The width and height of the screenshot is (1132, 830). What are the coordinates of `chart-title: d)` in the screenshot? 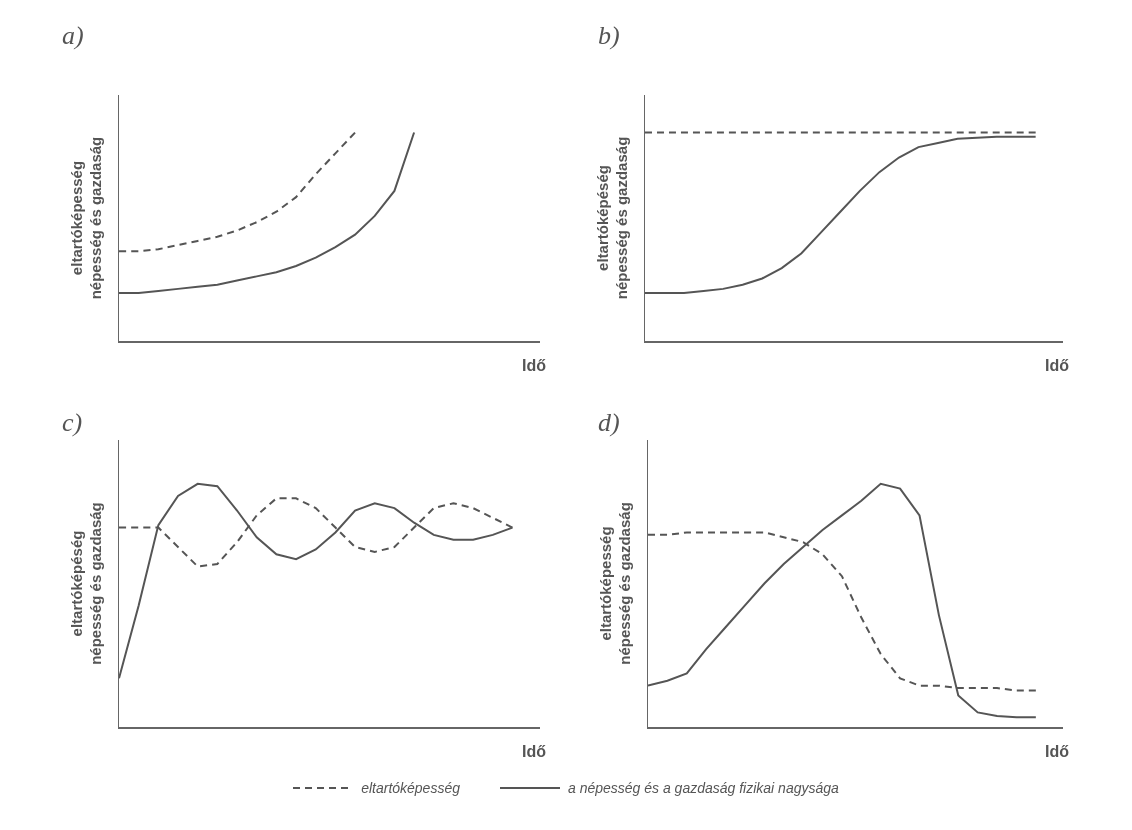 It's located at (609, 423).